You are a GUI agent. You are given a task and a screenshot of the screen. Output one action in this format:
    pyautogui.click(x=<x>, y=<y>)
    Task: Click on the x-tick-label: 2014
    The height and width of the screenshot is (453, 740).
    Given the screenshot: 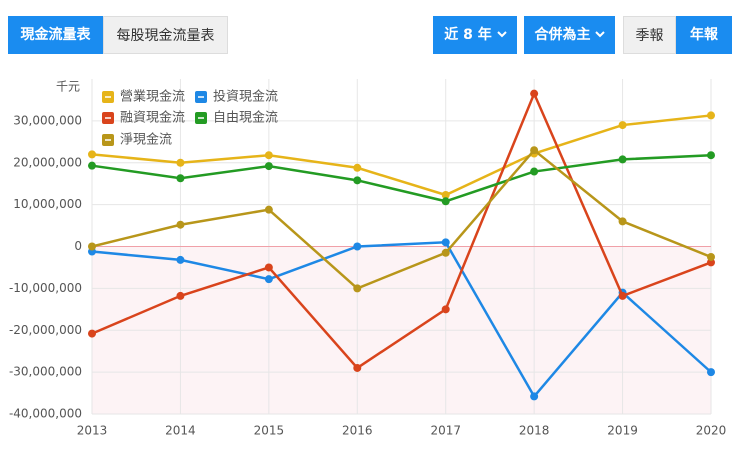 What is the action you would take?
    pyautogui.click(x=180, y=431)
    